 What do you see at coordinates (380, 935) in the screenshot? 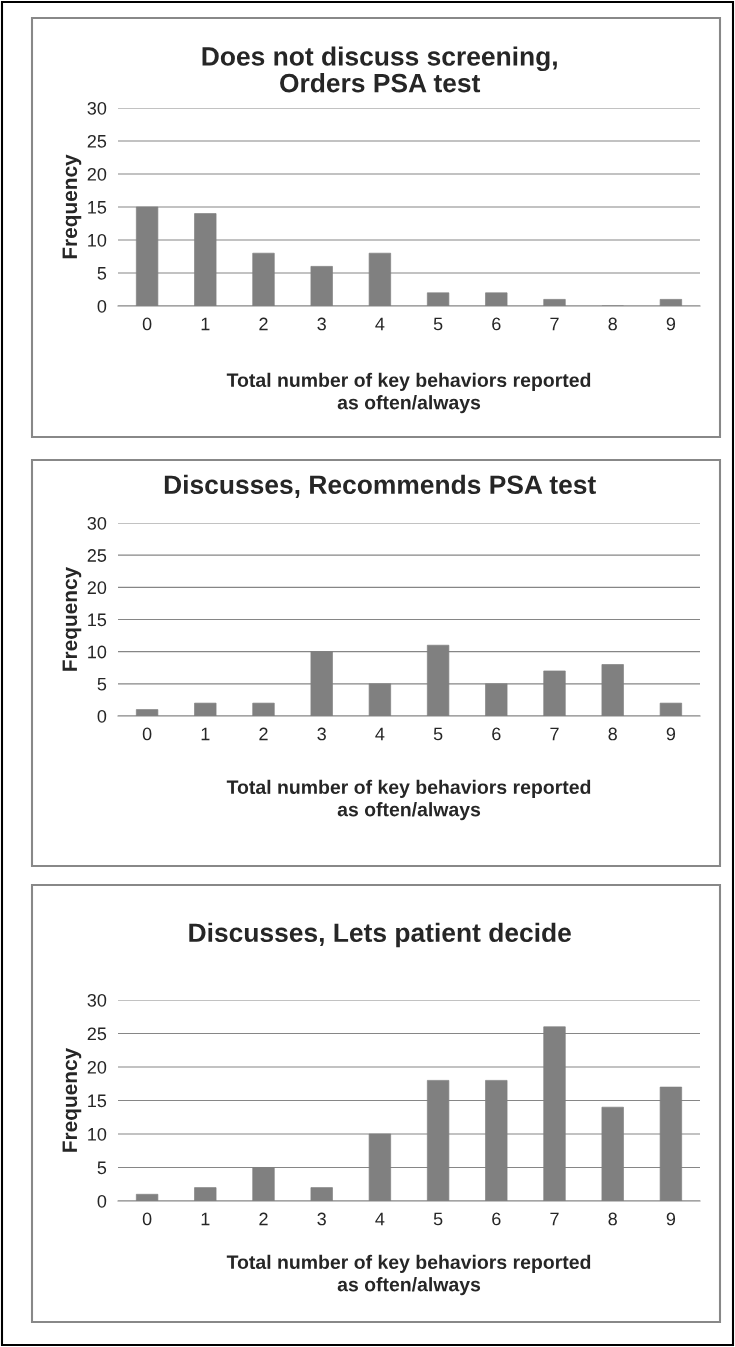
I see `chart-title: Discusses, Lets patient decide` at bounding box center [380, 935].